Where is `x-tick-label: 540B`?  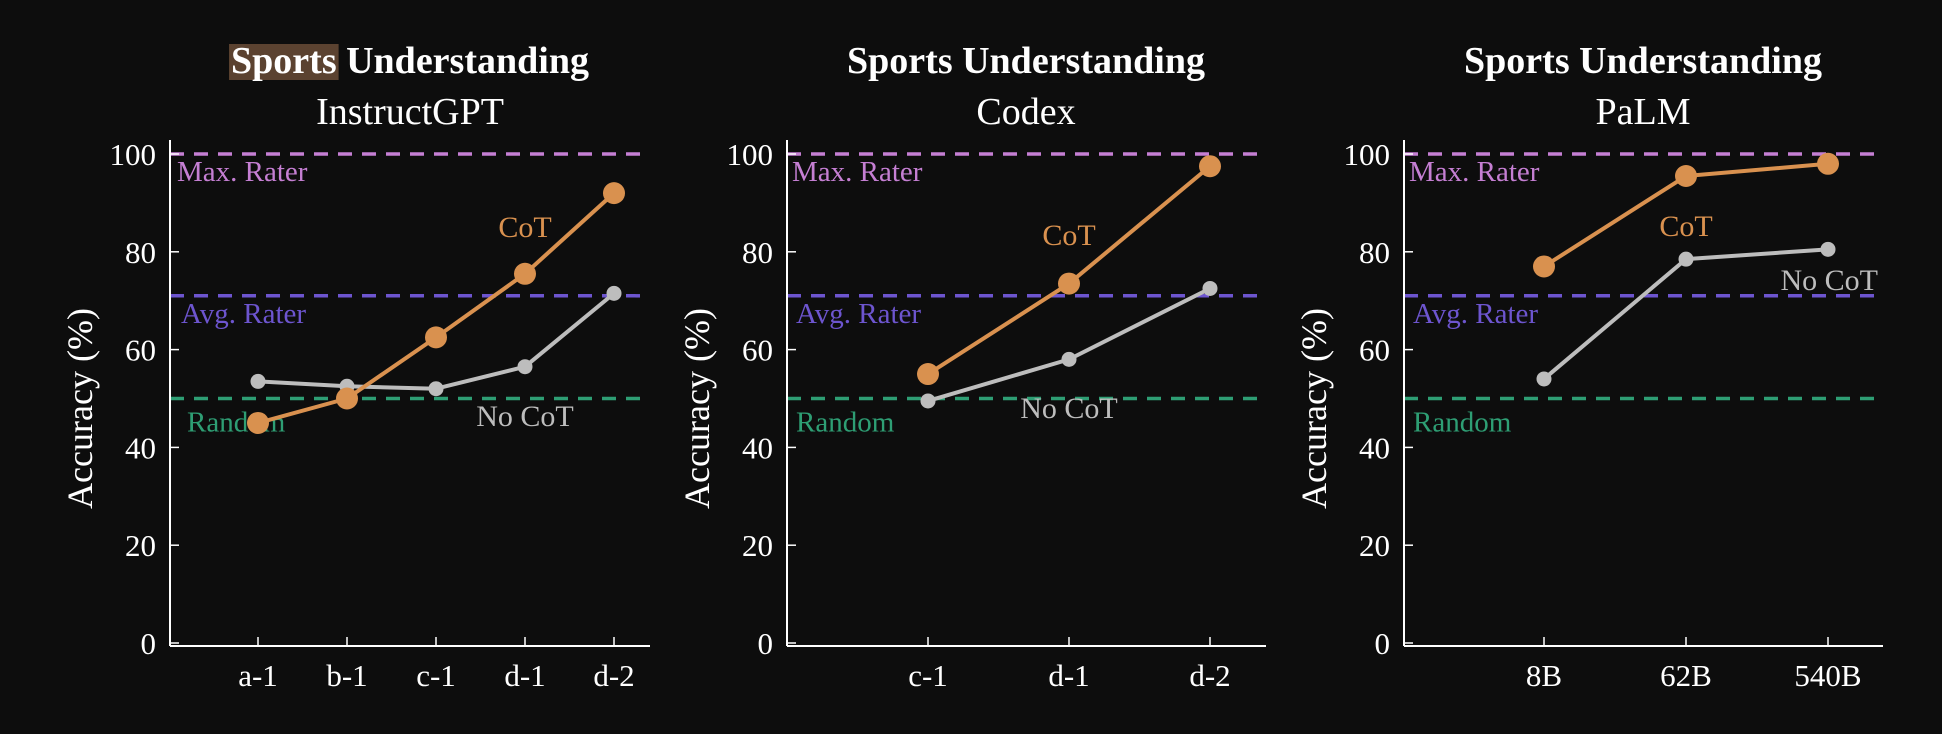 x-tick-label: 540B is located at coordinates (1827, 675).